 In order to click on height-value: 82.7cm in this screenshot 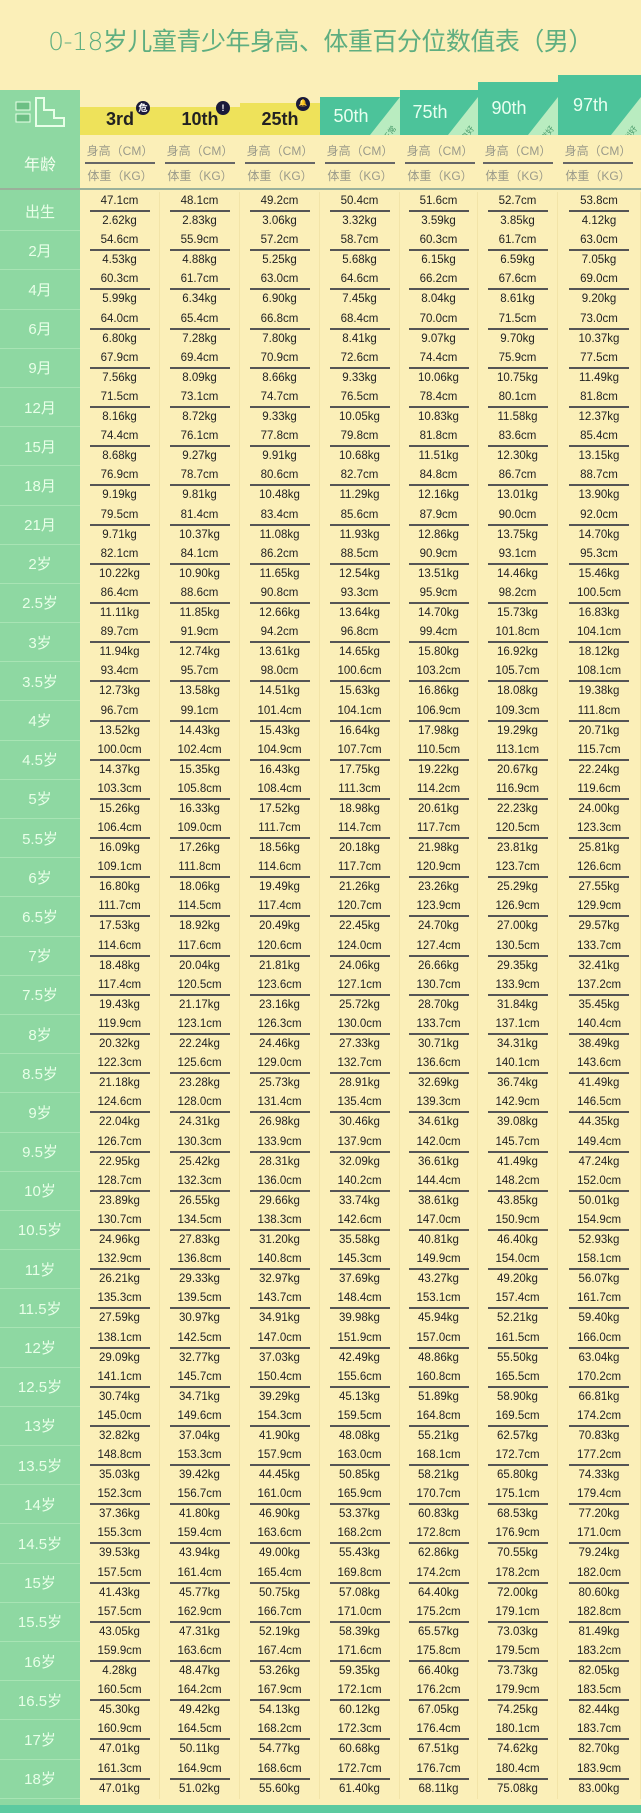, I will do `click(359, 478)`.